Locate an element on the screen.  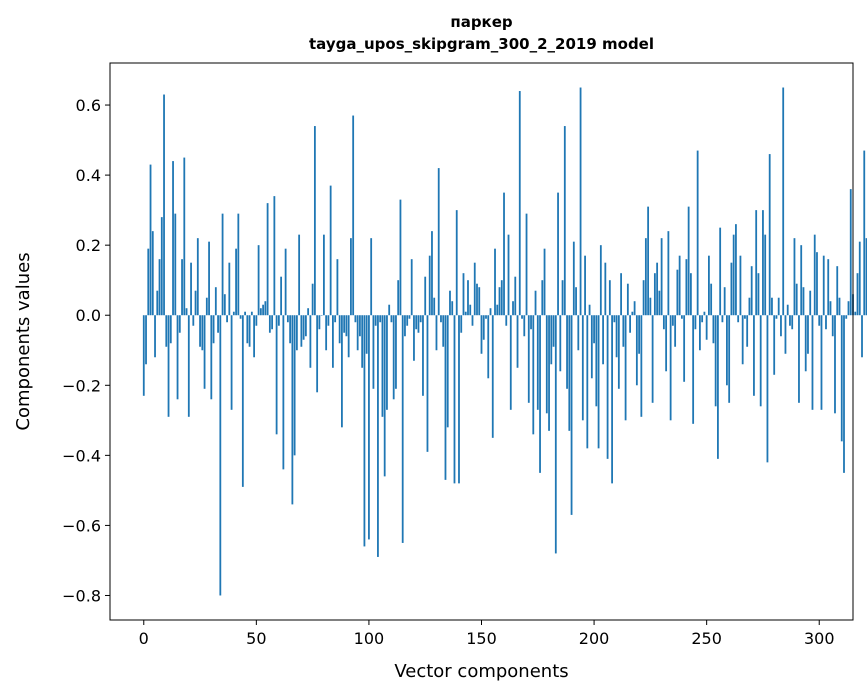
x-axis-label: Vector components is located at coordinates (481, 671).